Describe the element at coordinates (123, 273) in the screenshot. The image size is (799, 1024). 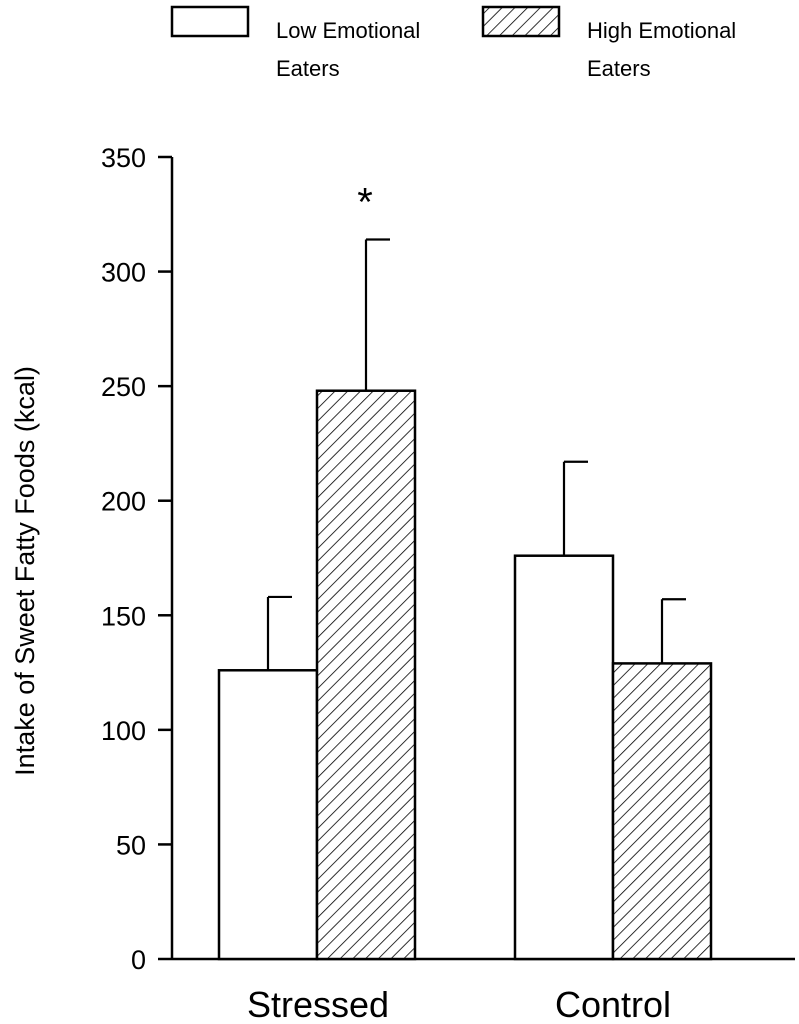
I see `y-tick-label: 300` at that location.